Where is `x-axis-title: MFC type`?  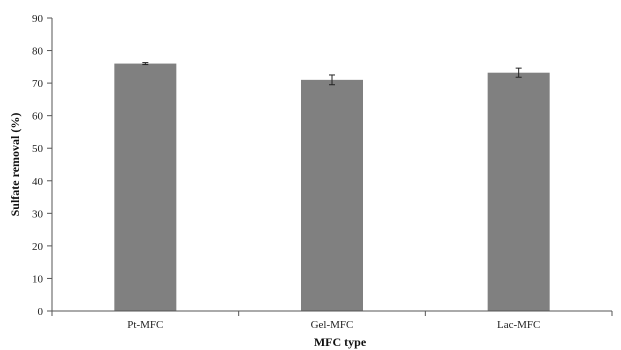 x-axis-title: MFC type is located at coordinates (340, 342).